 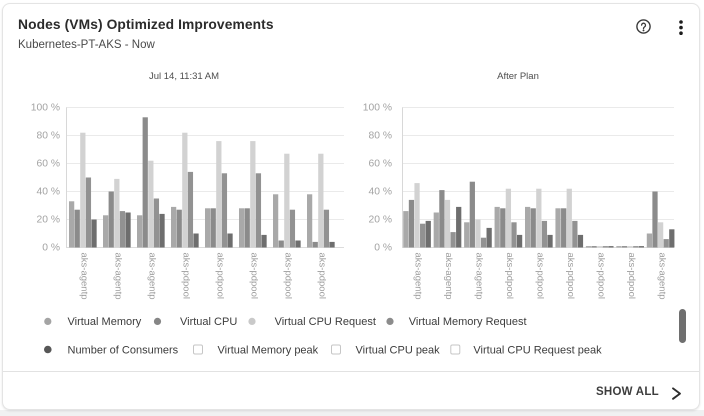 I want to click on svg-text: After Plan, so click(x=518, y=76).